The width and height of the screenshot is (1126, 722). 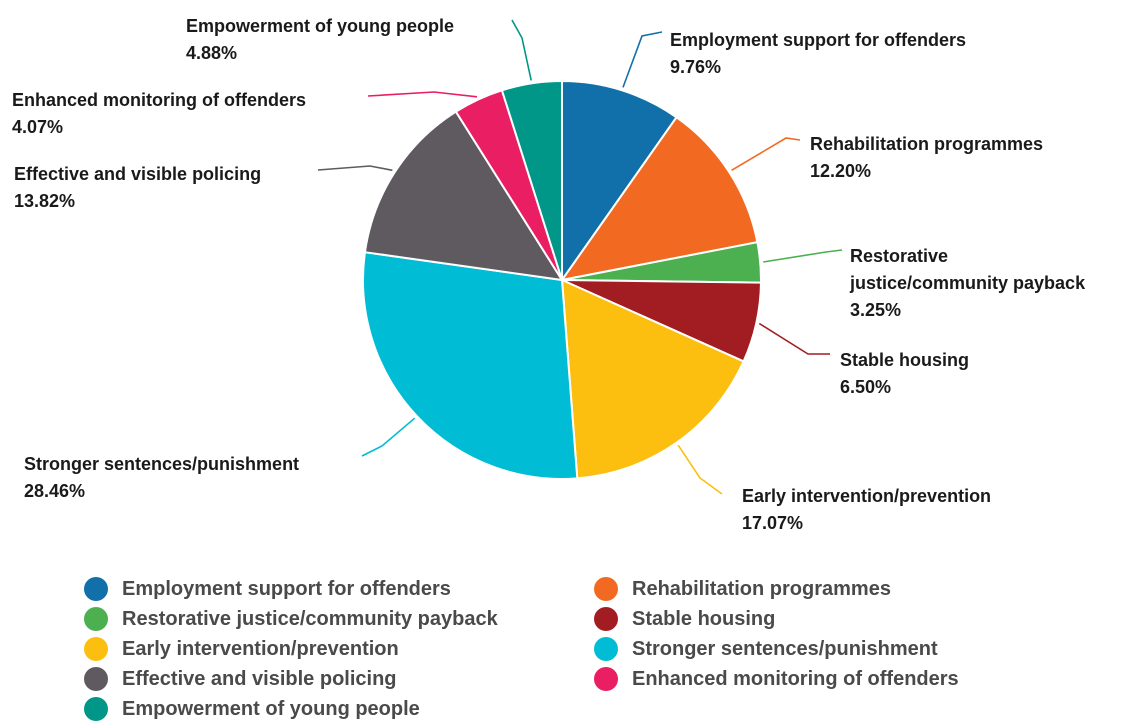 I want to click on legend-label: Rehabilitation programmes, so click(x=761, y=588).